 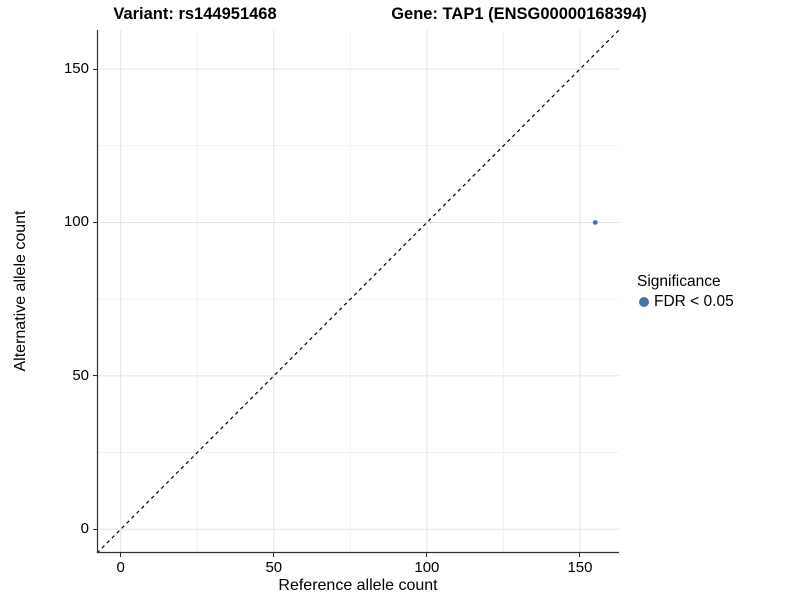 I want to click on y-tick-label: 50, so click(x=80, y=375).